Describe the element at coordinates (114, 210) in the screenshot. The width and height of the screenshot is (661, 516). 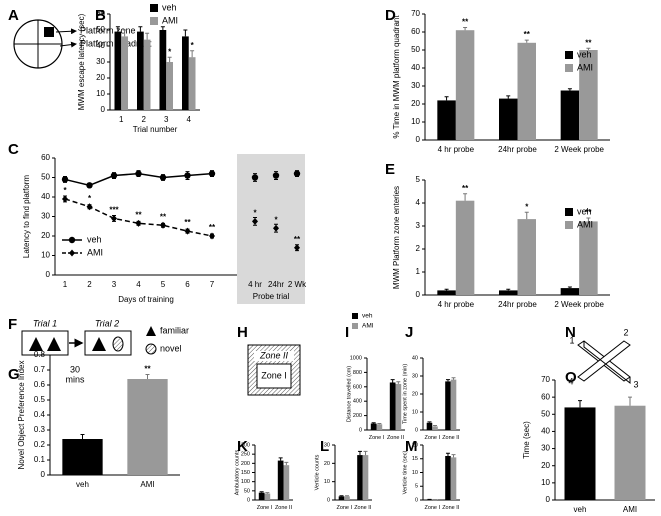
I see `significance: ***` at that location.